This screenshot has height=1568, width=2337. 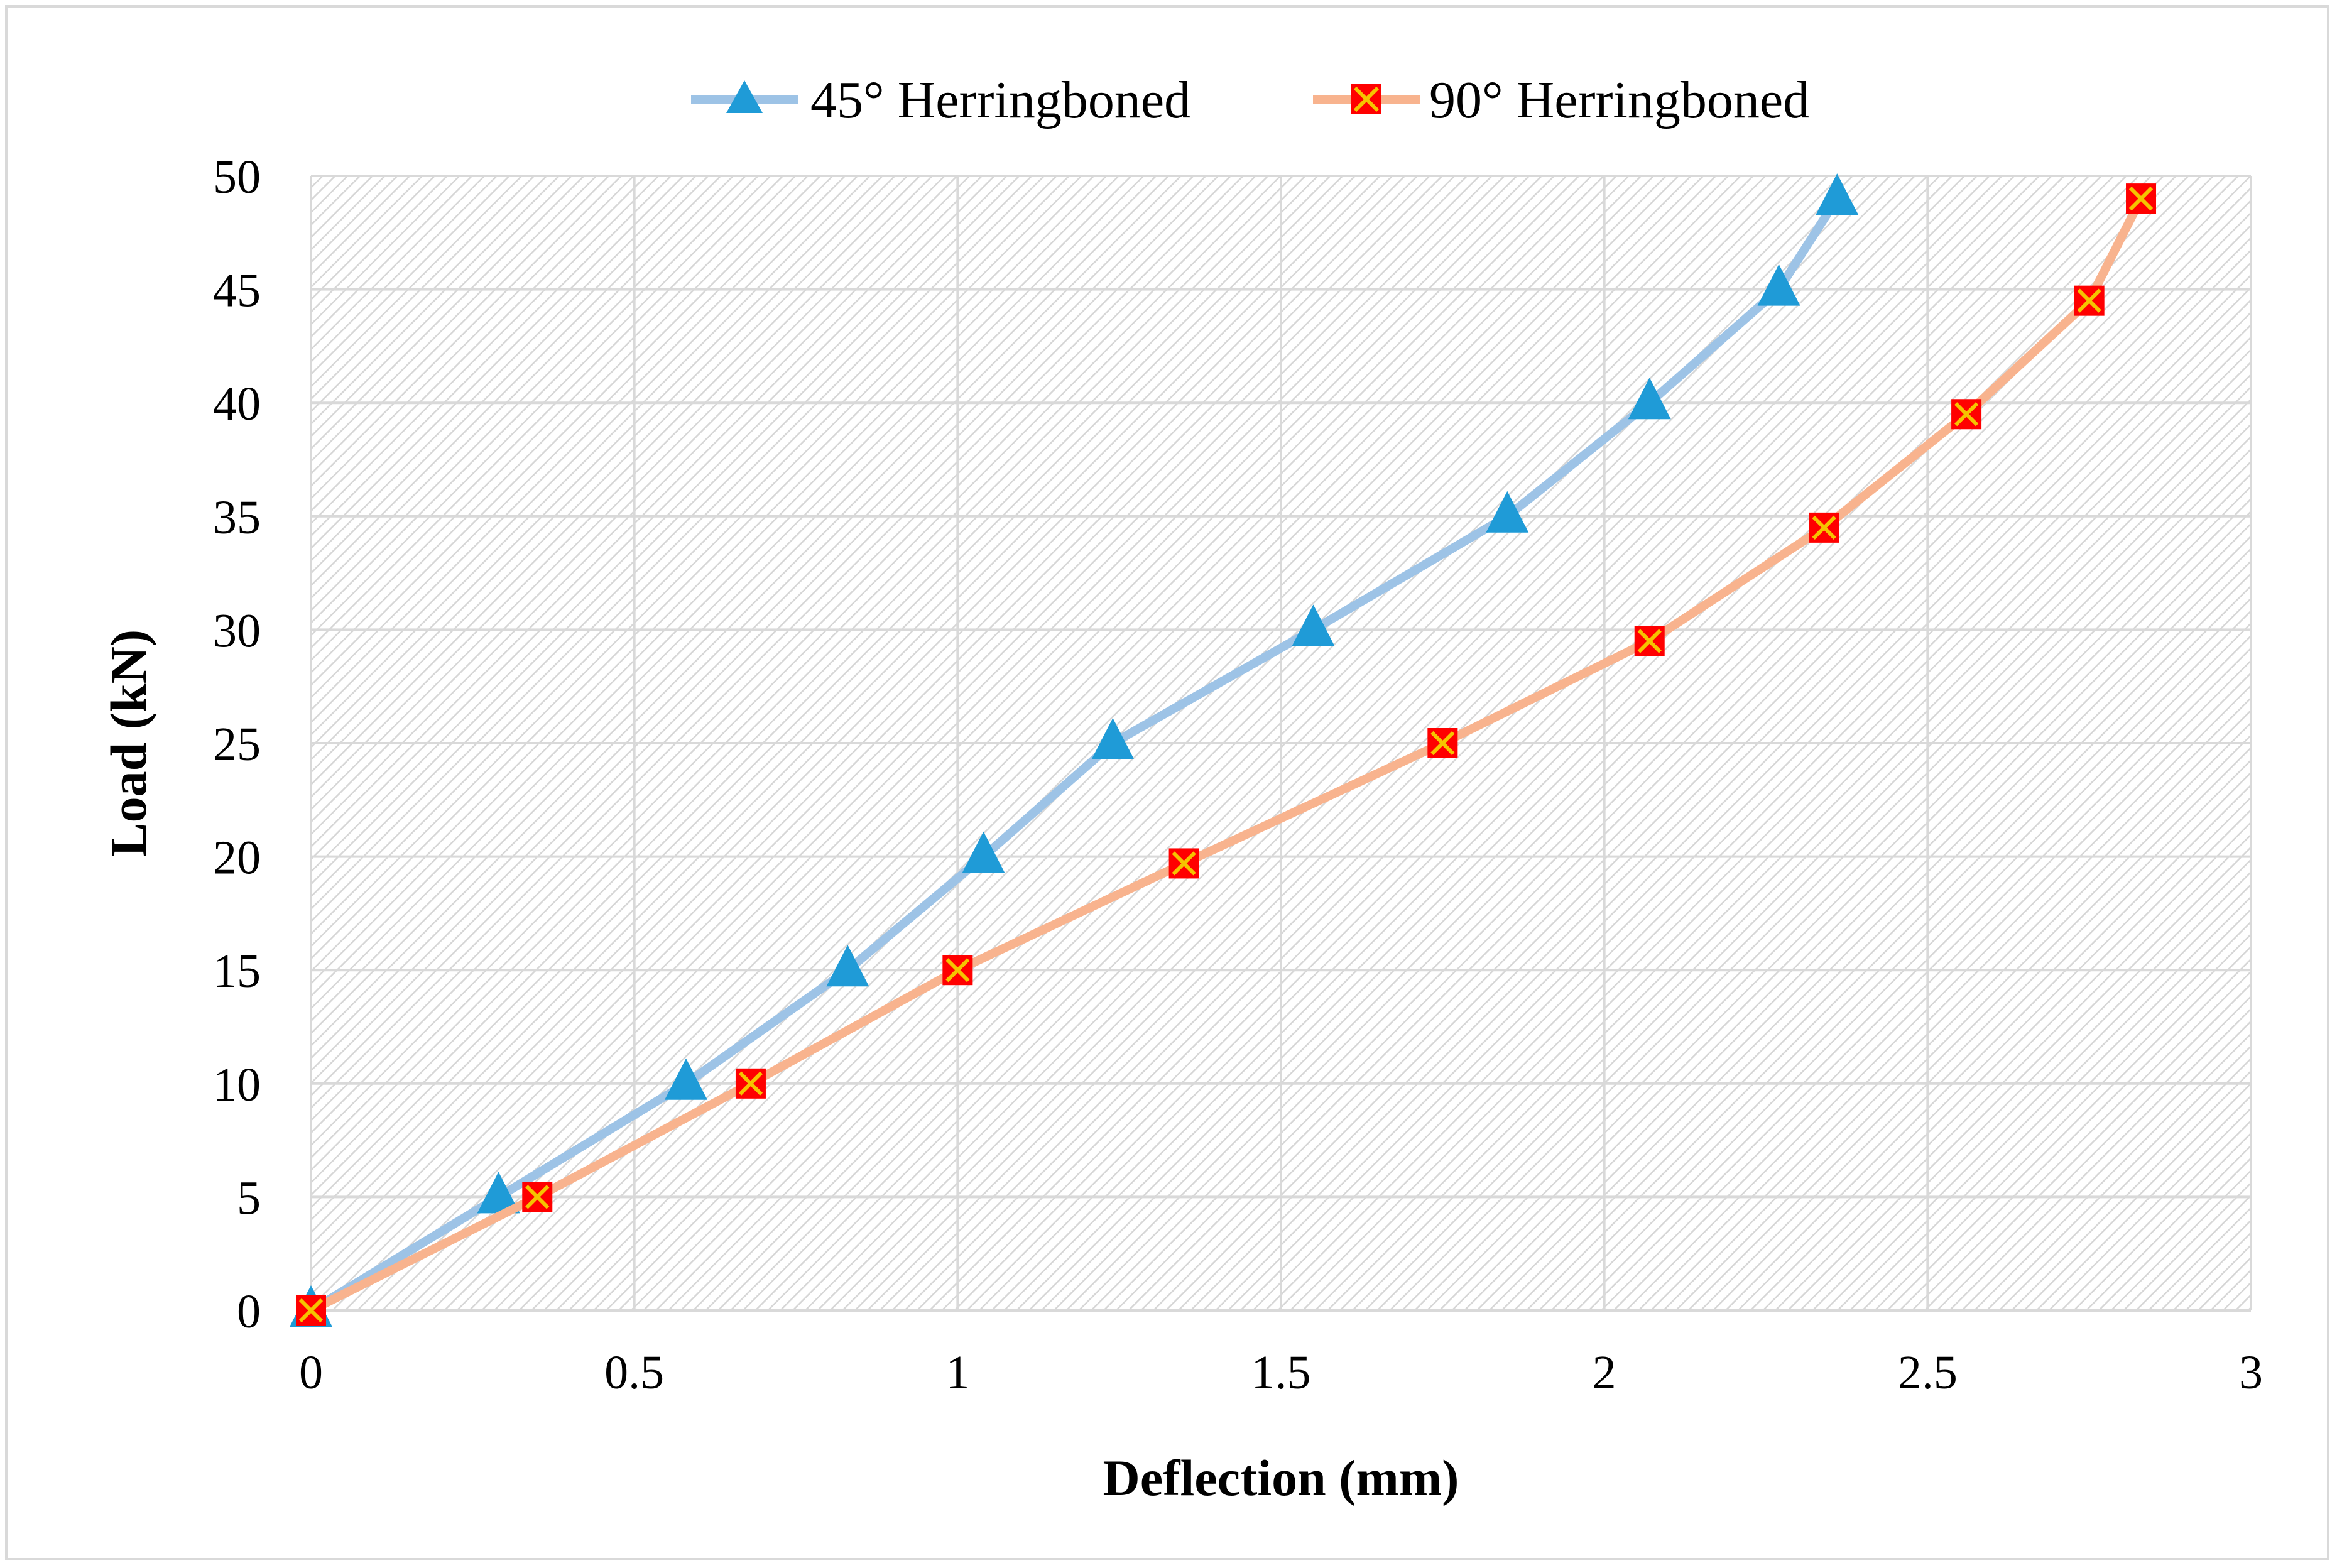 What do you see at coordinates (237, 1085) in the screenshot?
I see `y-tick-label: 10` at bounding box center [237, 1085].